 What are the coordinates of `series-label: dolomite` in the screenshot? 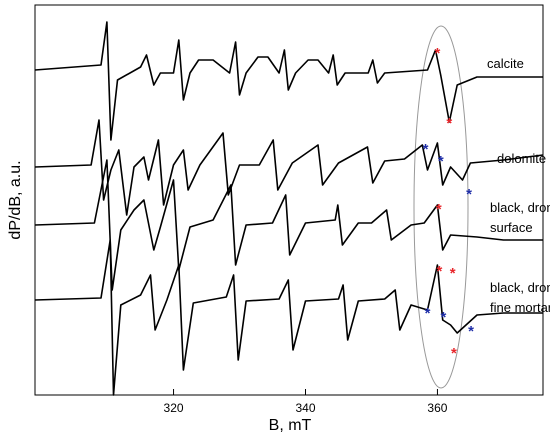 It's located at (521, 158).